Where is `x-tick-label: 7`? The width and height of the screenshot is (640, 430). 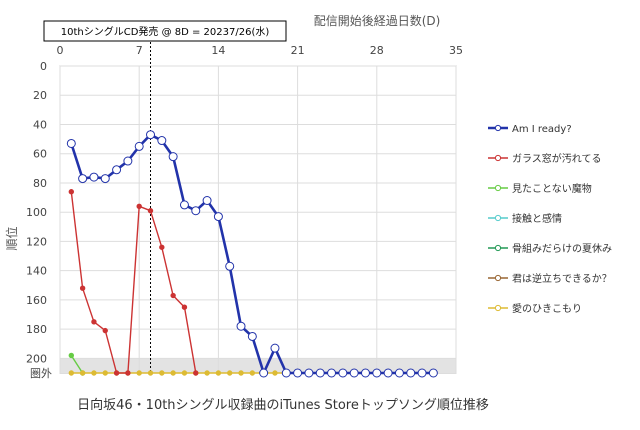
x-tick-label: 7 is located at coordinates (139, 50).